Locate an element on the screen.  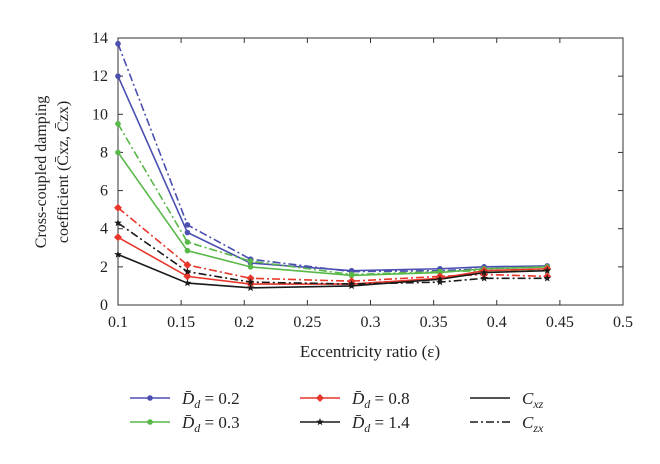
legend-label: D̄d = 0.3 is located at coordinates (210, 424).